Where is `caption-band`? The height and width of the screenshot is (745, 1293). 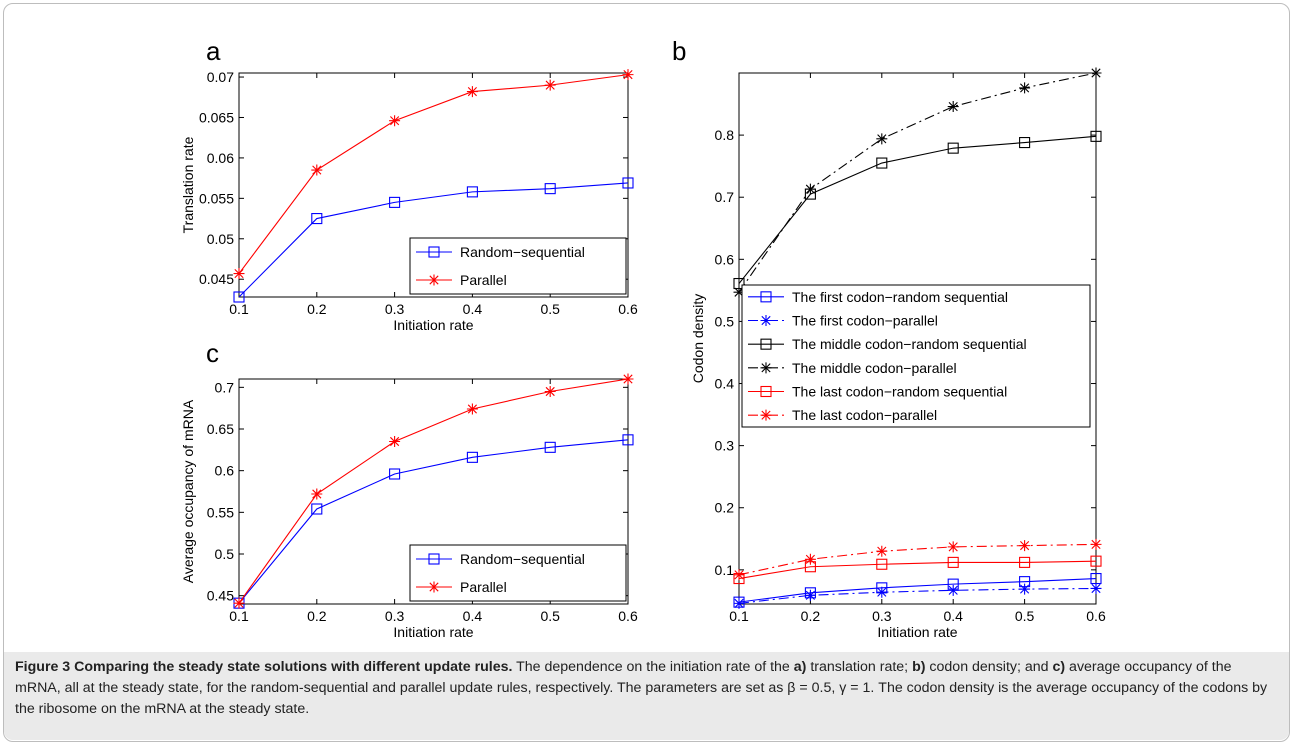
caption-band is located at coordinates (646, 696).